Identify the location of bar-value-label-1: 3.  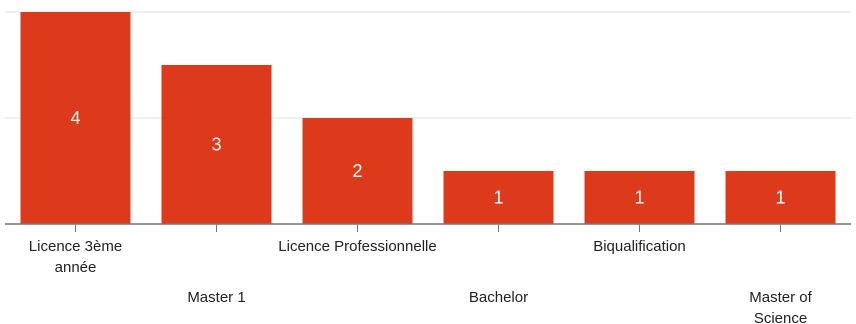
(216, 145).